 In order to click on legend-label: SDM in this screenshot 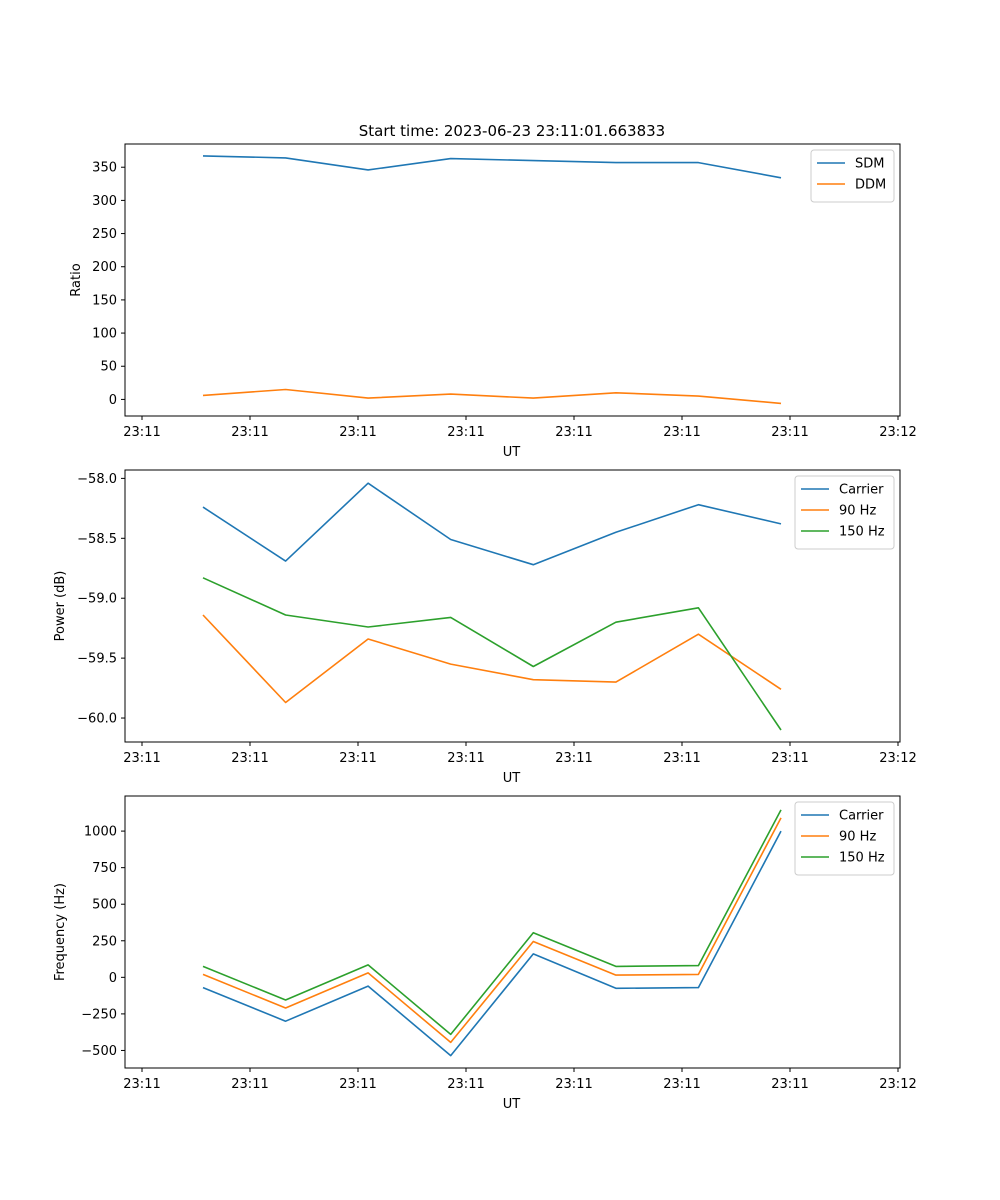, I will do `click(869, 164)`.